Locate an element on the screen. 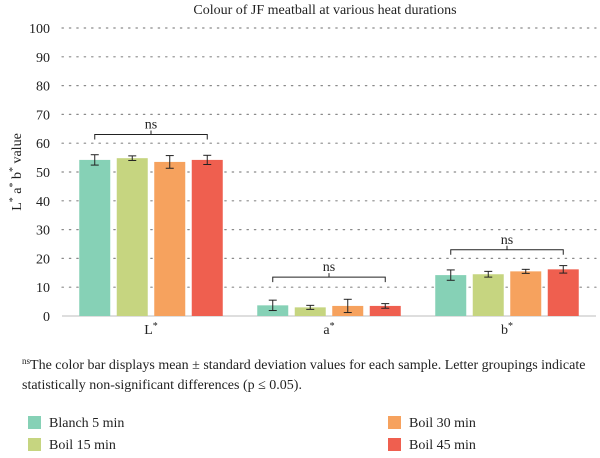  legend-item-blanch-5-min: Blanch 5 min is located at coordinates (76, 424).